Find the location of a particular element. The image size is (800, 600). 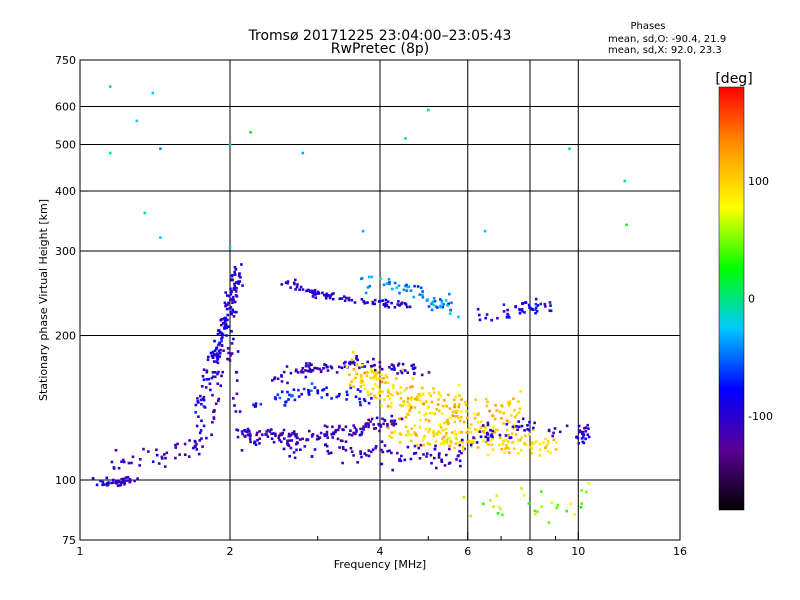

x-axis-label: Frequency [MHz] is located at coordinates (380, 564).